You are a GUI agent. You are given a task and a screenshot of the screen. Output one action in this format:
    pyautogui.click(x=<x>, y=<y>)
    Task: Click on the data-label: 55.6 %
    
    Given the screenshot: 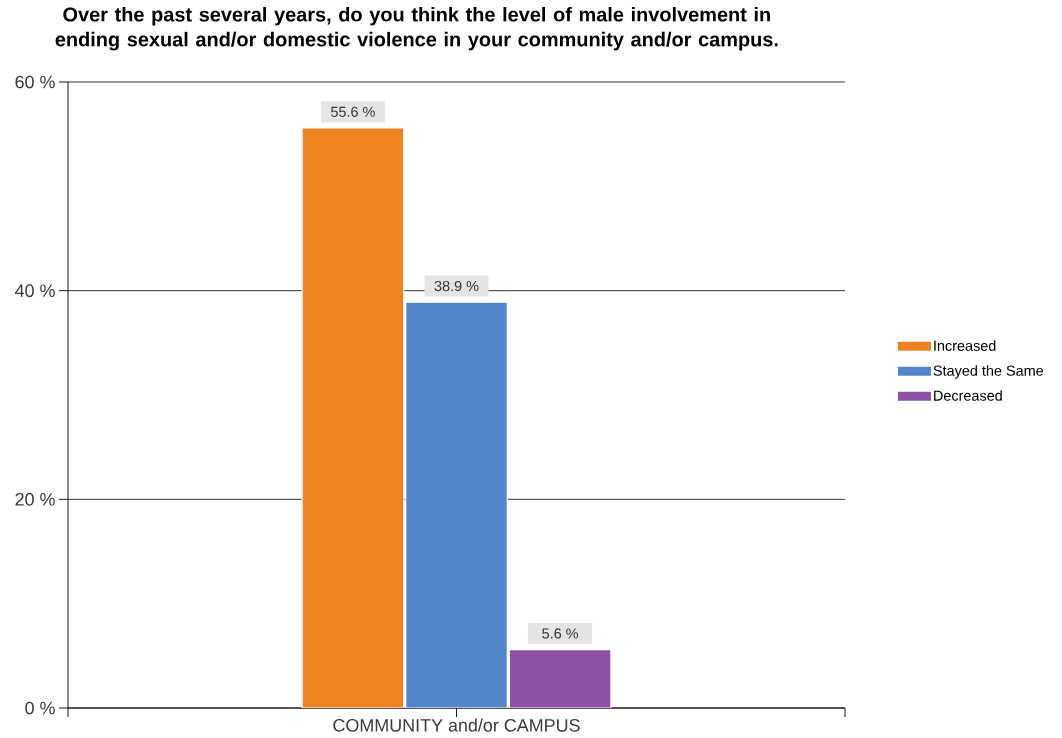 What is the action you would take?
    pyautogui.click(x=352, y=111)
    